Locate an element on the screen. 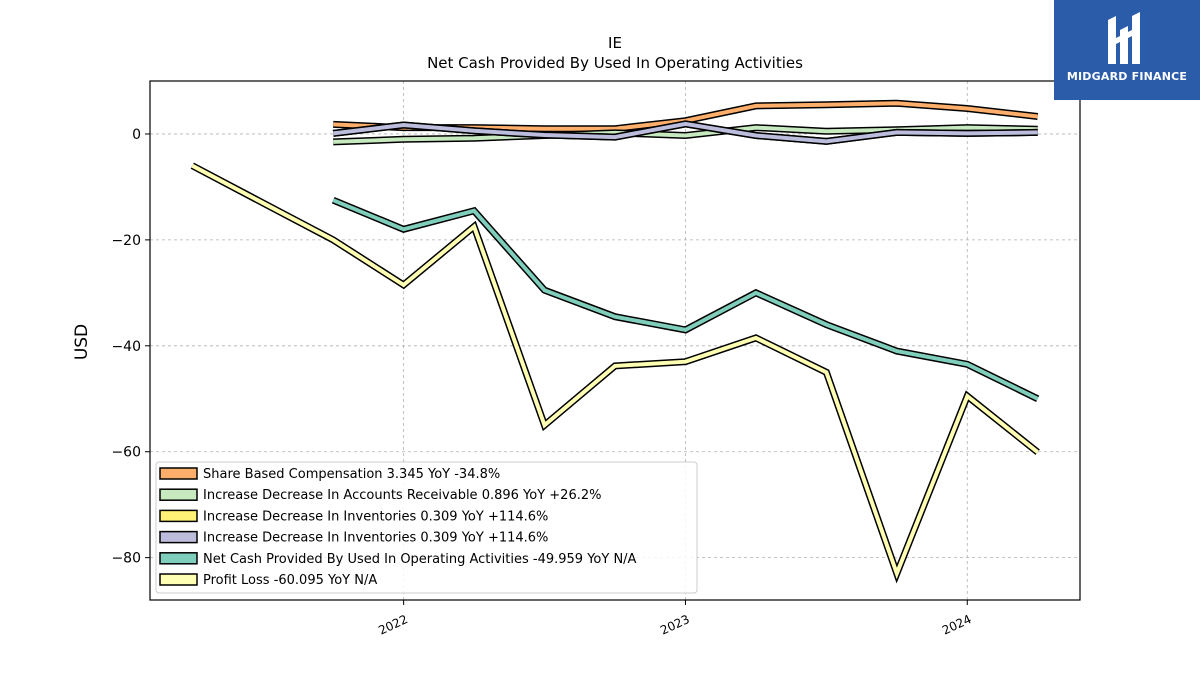  series-4-line is located at coordinates (685, 132).